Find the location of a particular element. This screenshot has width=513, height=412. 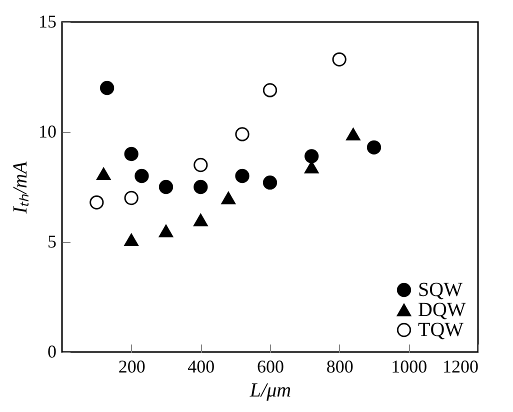

legend-label: SQW is located at coordinates (440, 290).